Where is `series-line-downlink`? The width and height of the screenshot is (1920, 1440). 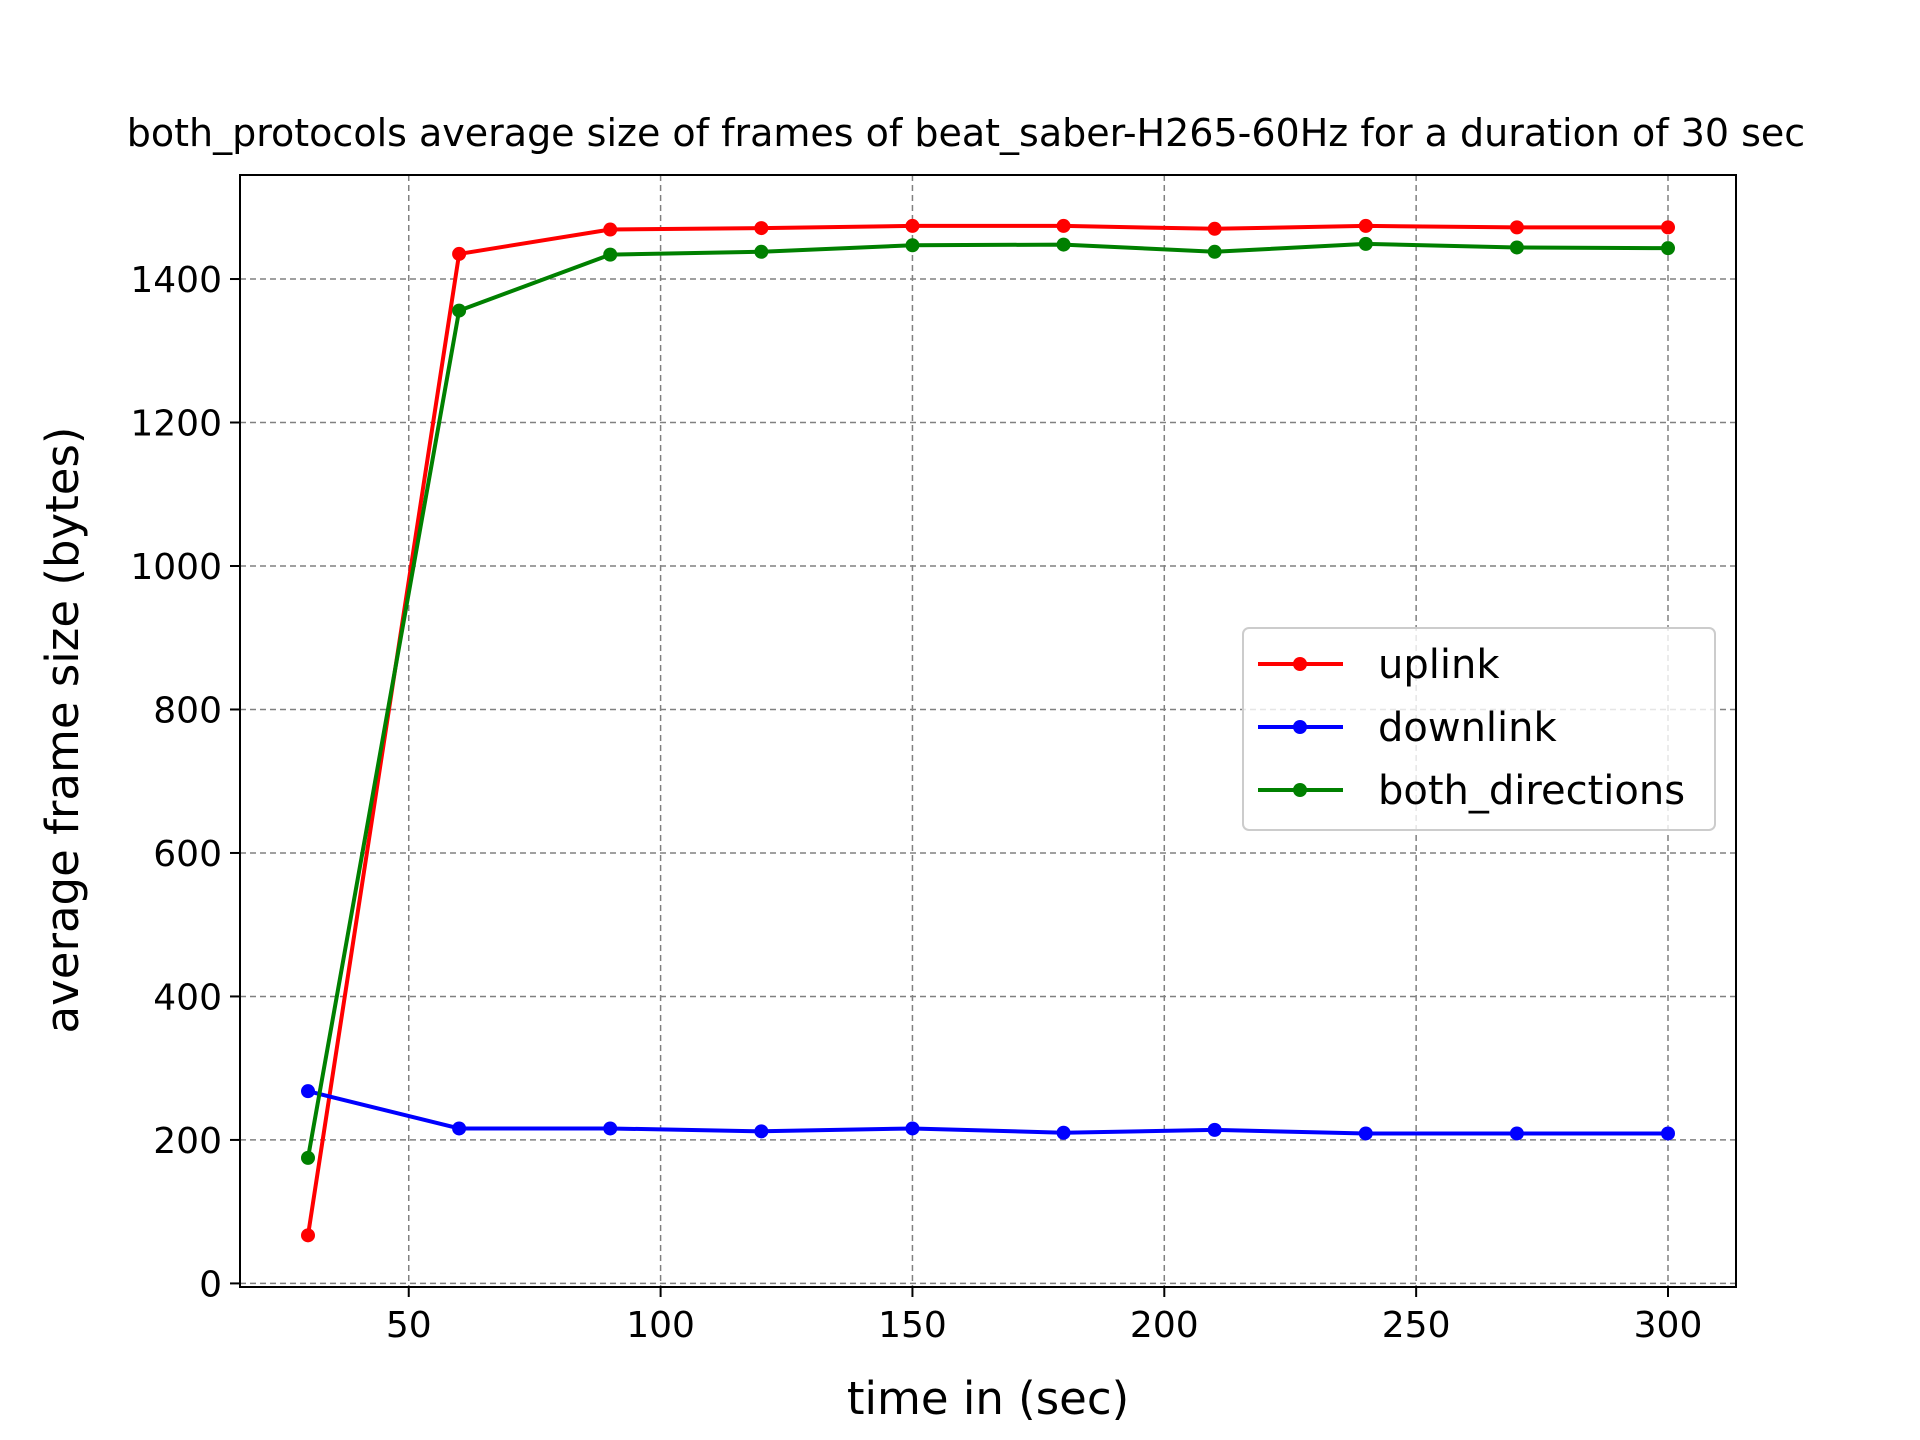
series-line-downlink is located at coordinates (987, 1112).